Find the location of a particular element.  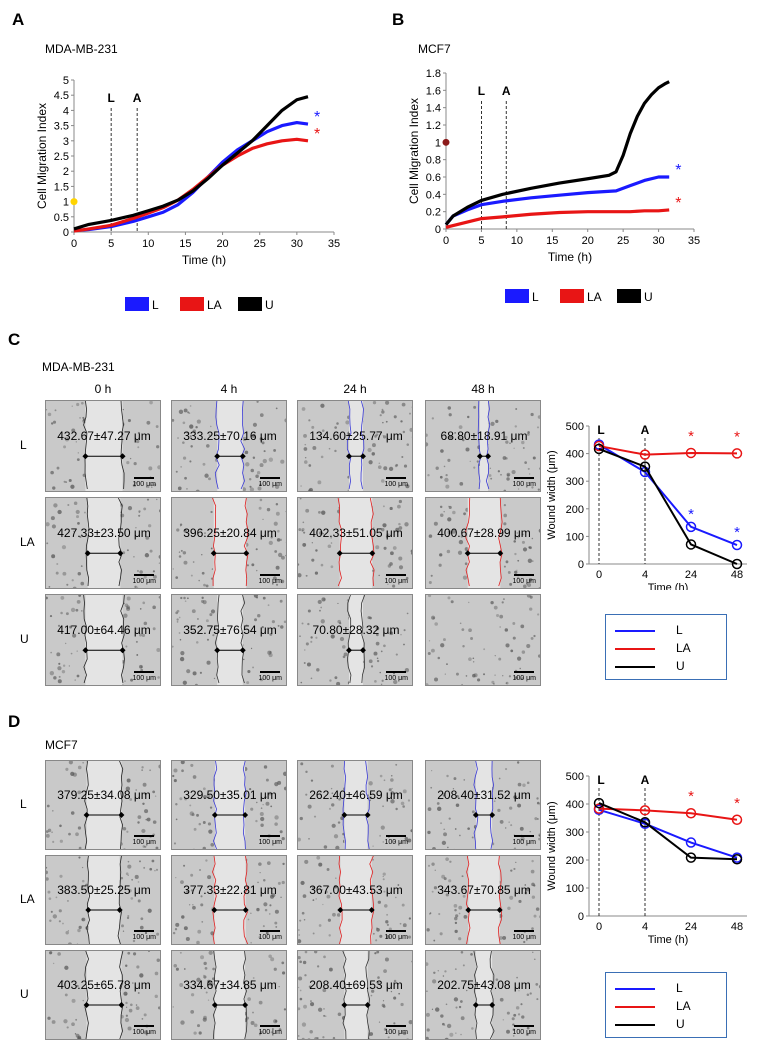

micrograph-U-0: 100 μm 403.25±65.78 μm is located at coordinates (103, 995).